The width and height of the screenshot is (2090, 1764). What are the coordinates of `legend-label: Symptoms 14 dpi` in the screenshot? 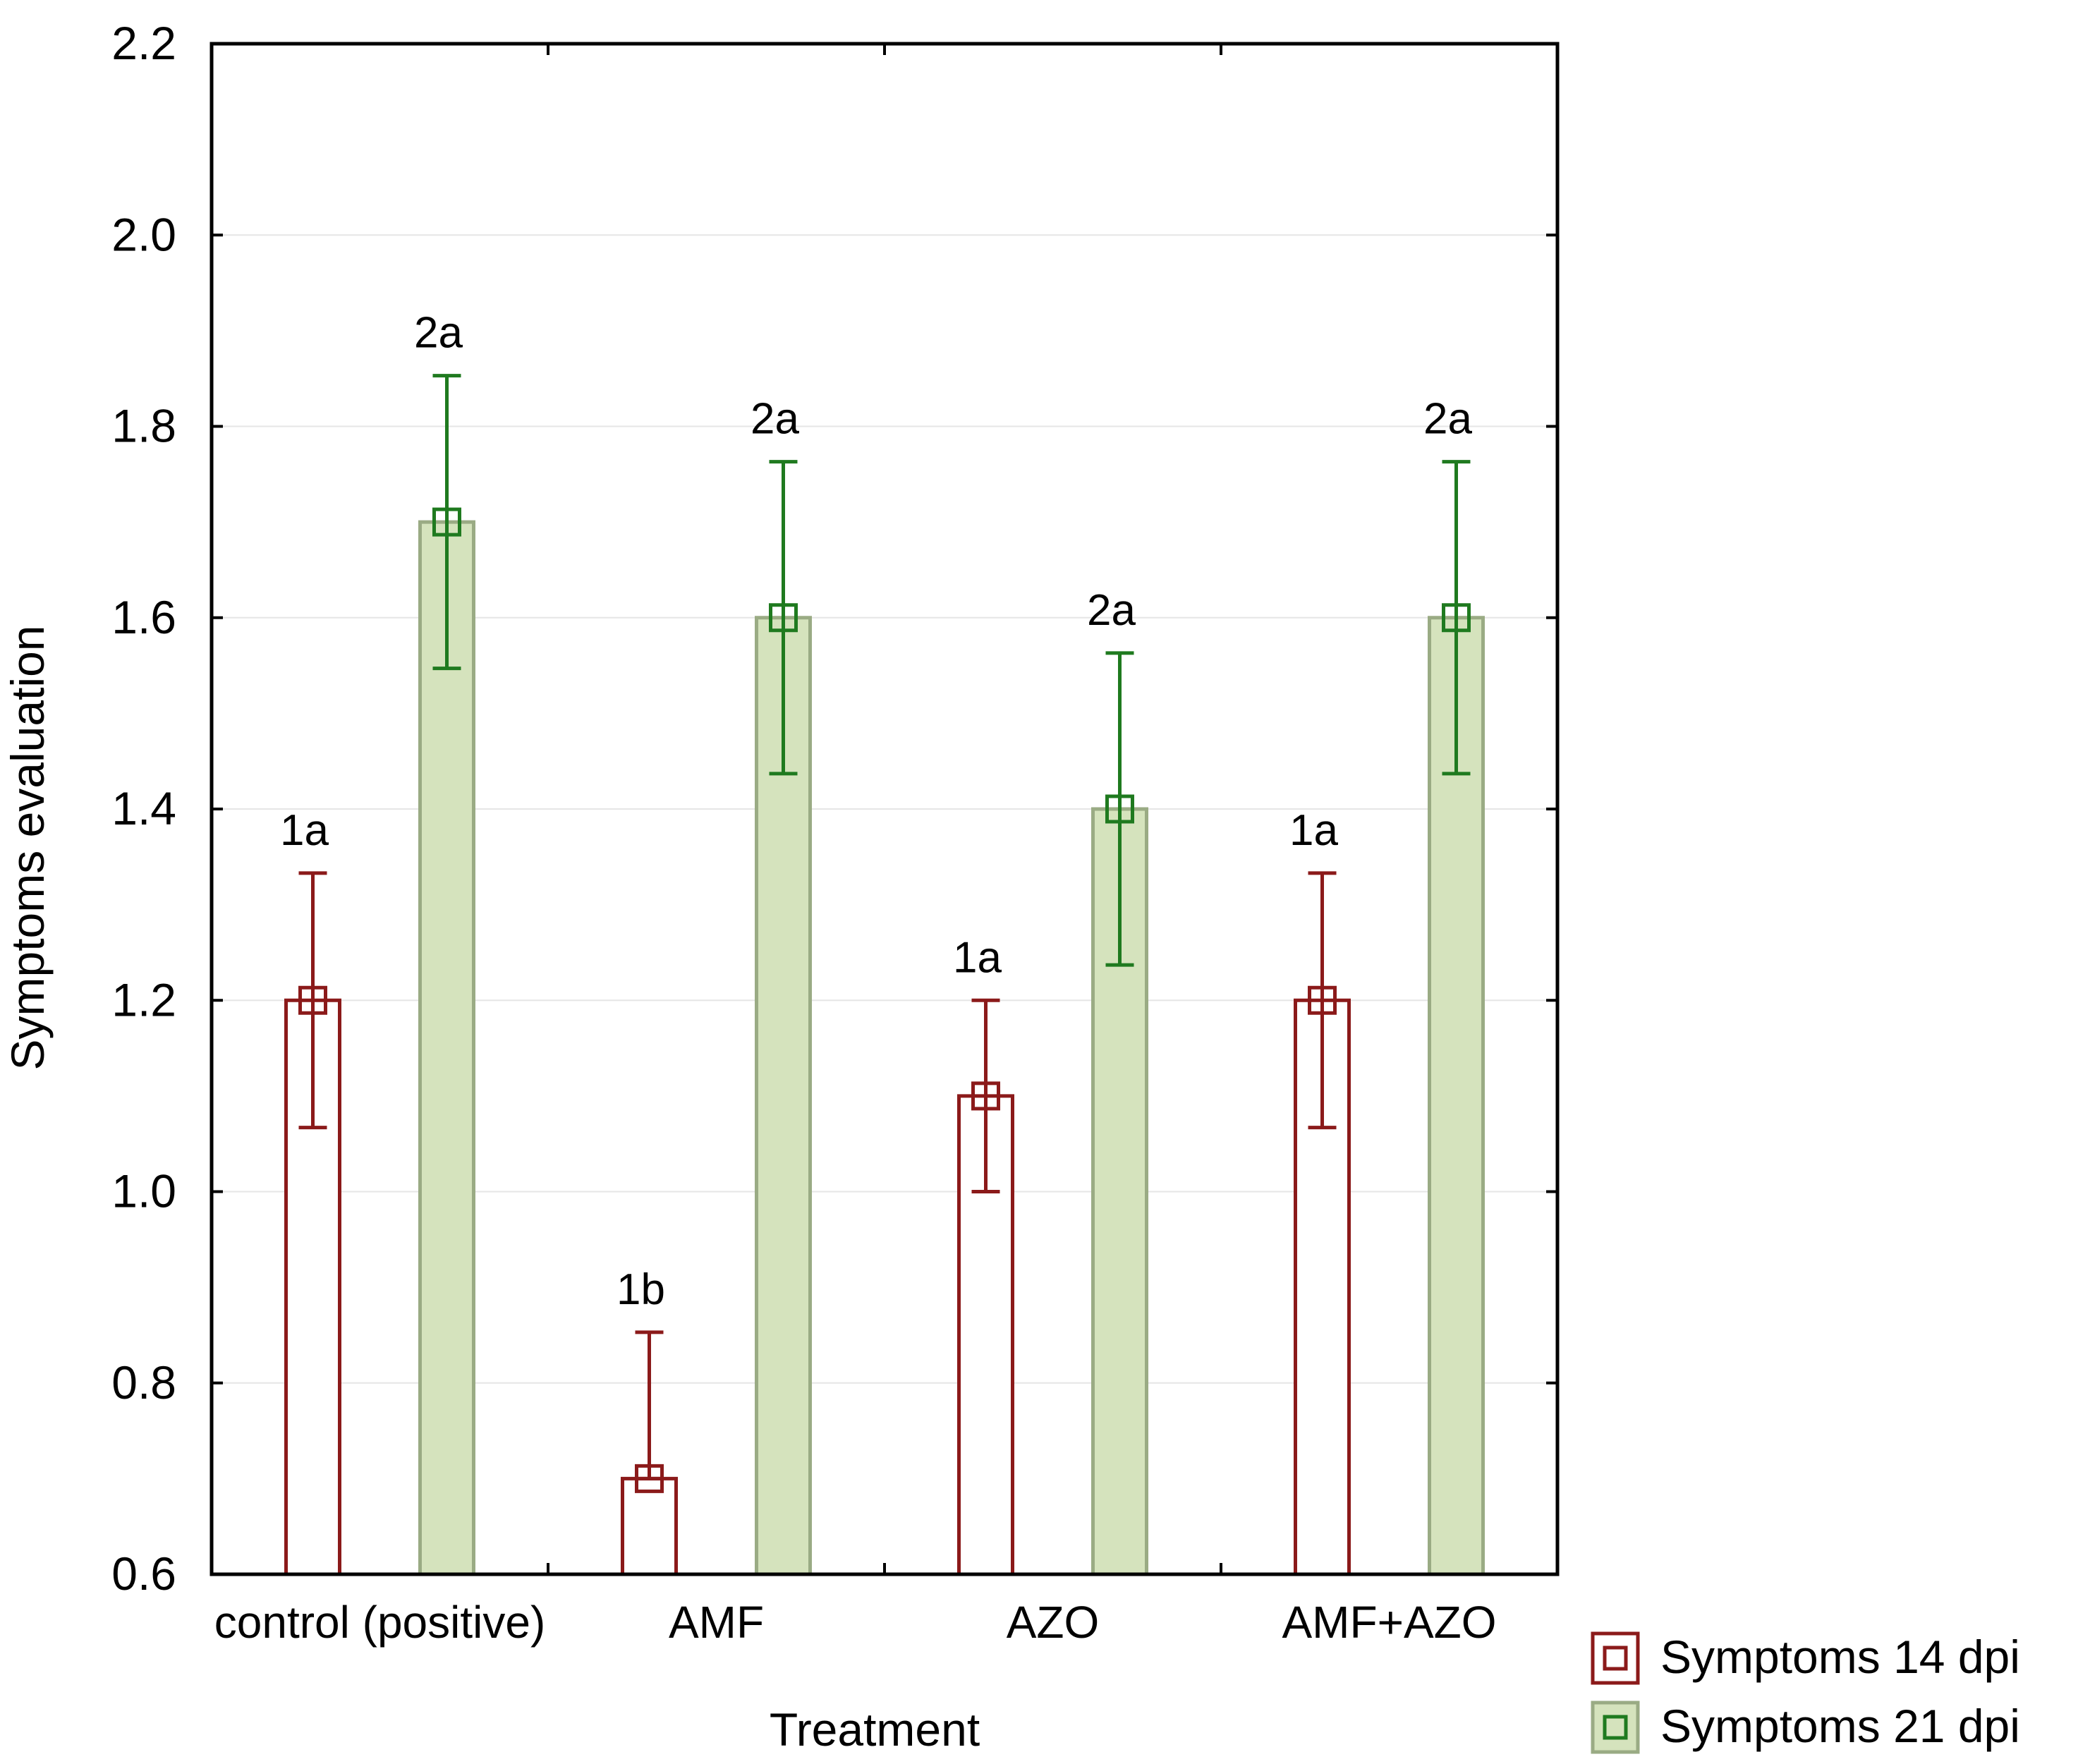 It's located at (1840, 1657).